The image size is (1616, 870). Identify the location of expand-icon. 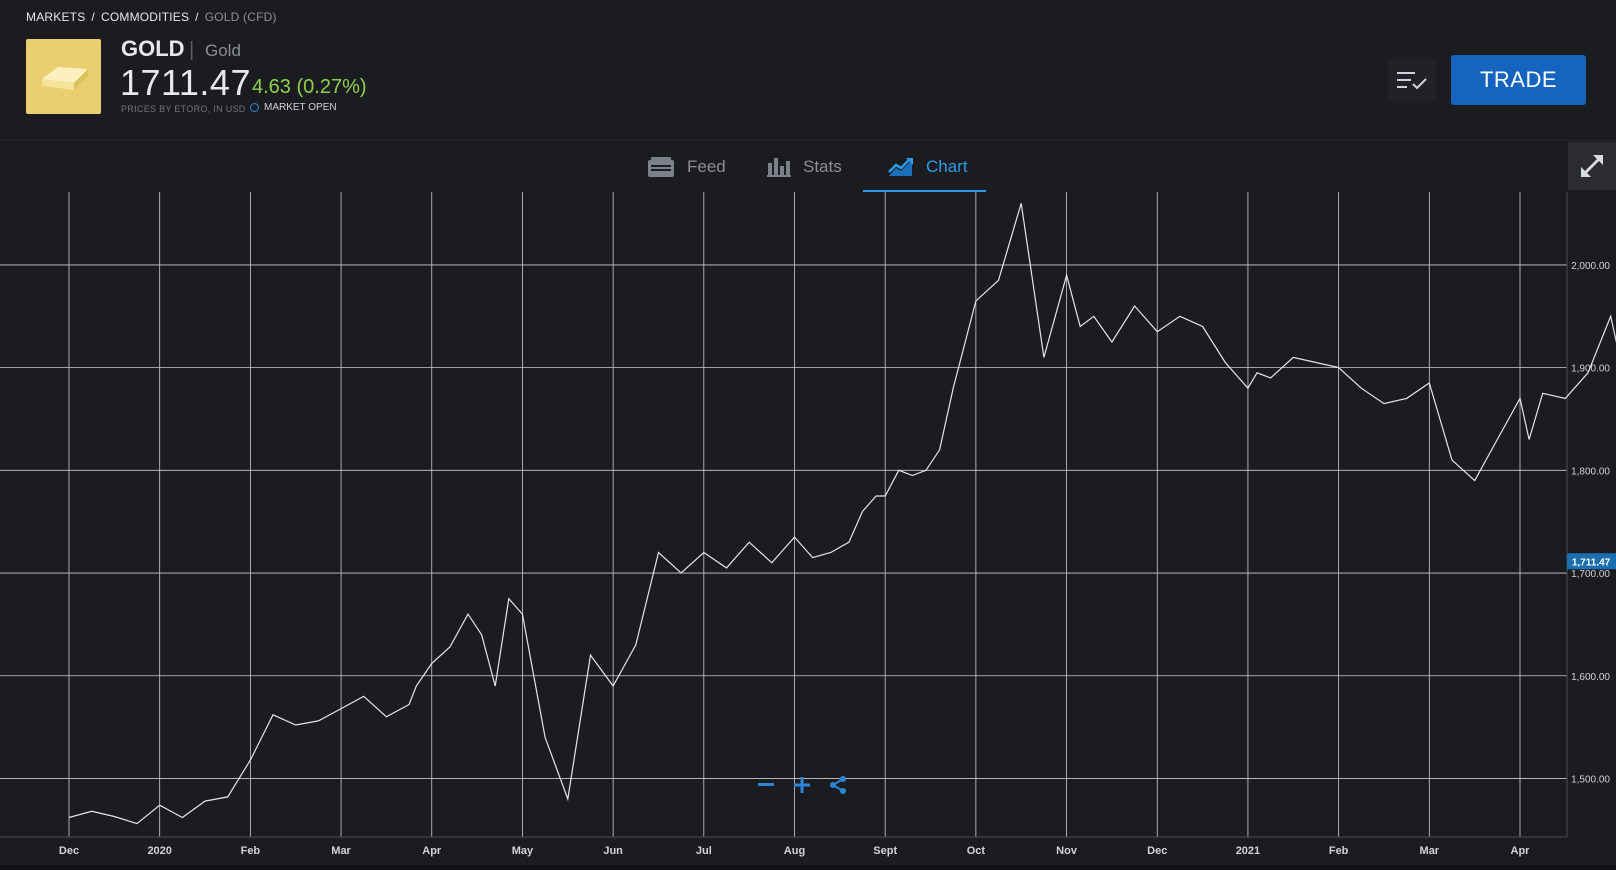
(1592, 166).